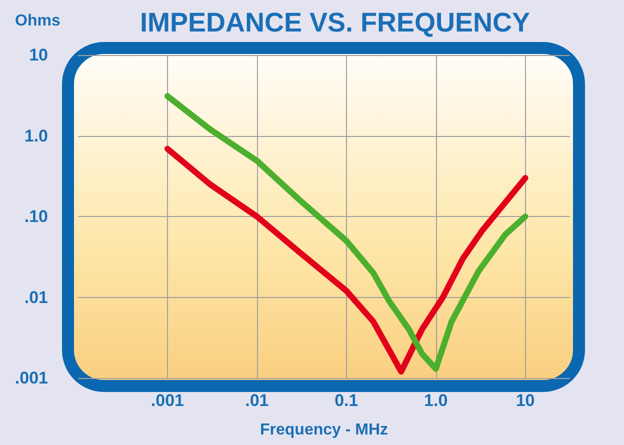 The height and width of the screenshot is (445, 624). Describe the element at coordinates (324, 430) in the screenshot. I see `x-axis-title: Frequency - MHz` at that location.